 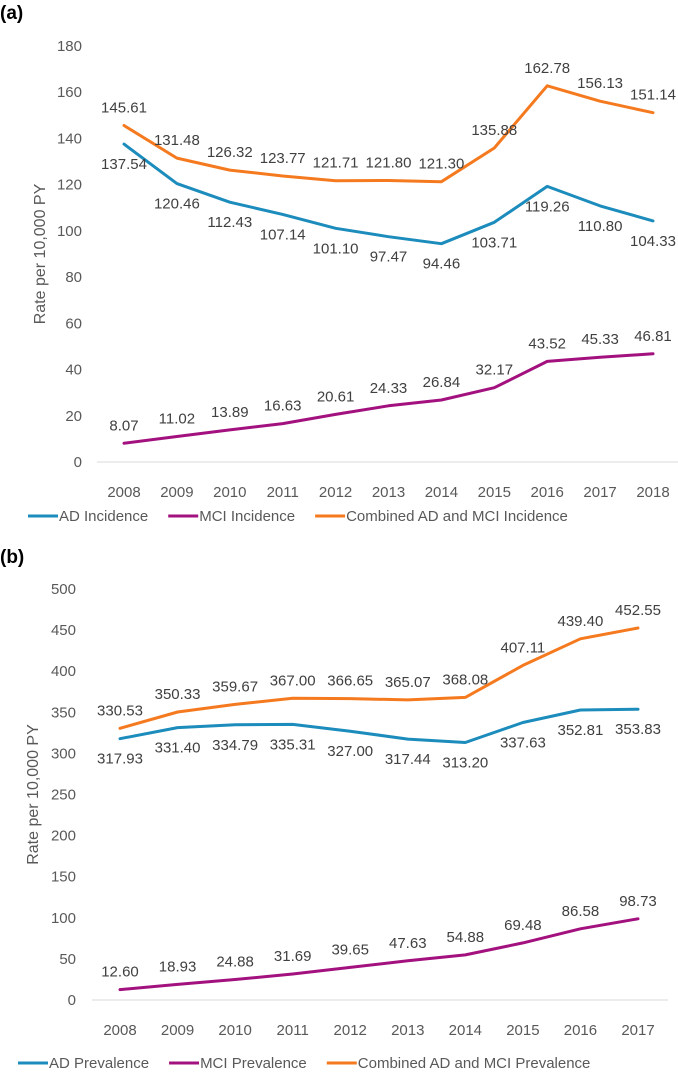 What do you see at coordinates (230, 412) in the screenshot?
I see `data-label-mci: 13.89` at bounding box center [230, 412].